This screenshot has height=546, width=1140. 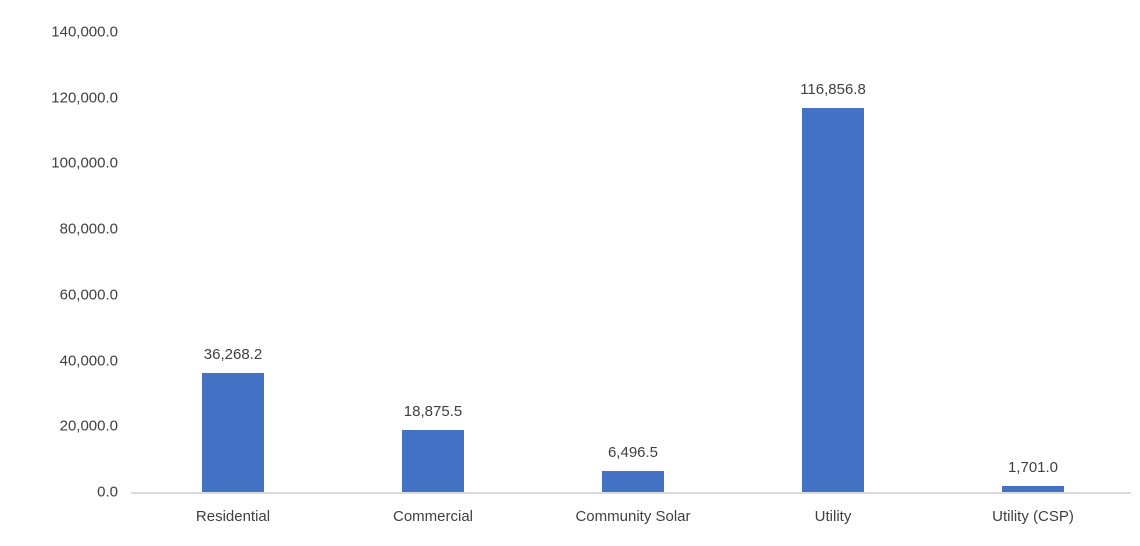 I want to click on bar-community-solar, so click(x=633, y=481).